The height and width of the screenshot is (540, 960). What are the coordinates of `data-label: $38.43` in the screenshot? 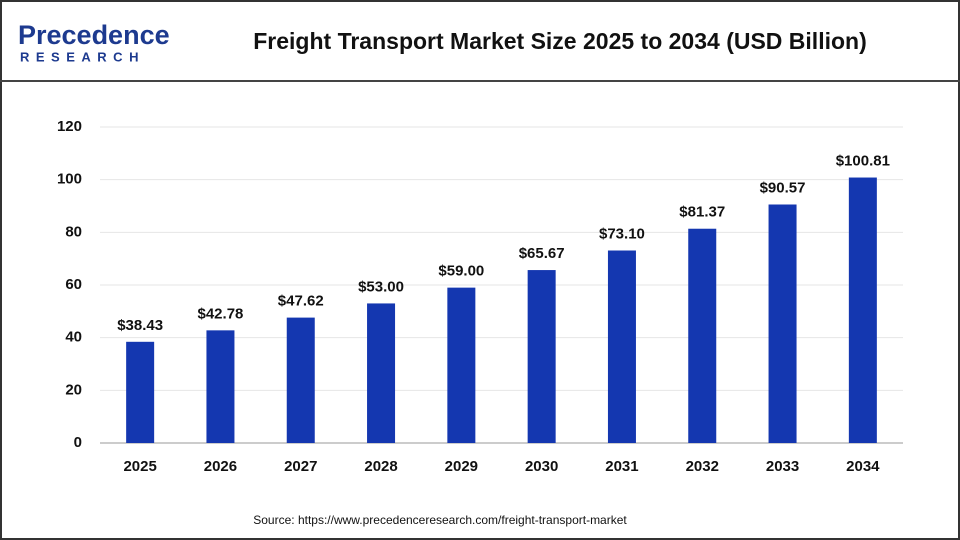 It's located at (140, 325).